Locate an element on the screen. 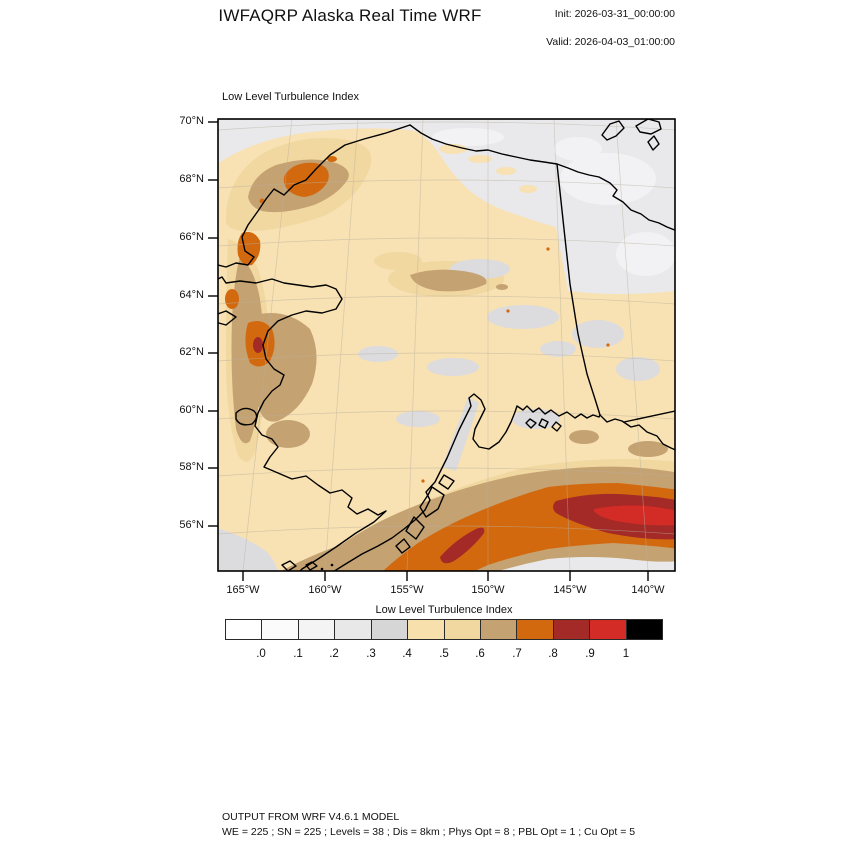  colorbar-tick-label: .7 is located at coordinates (517, 654).